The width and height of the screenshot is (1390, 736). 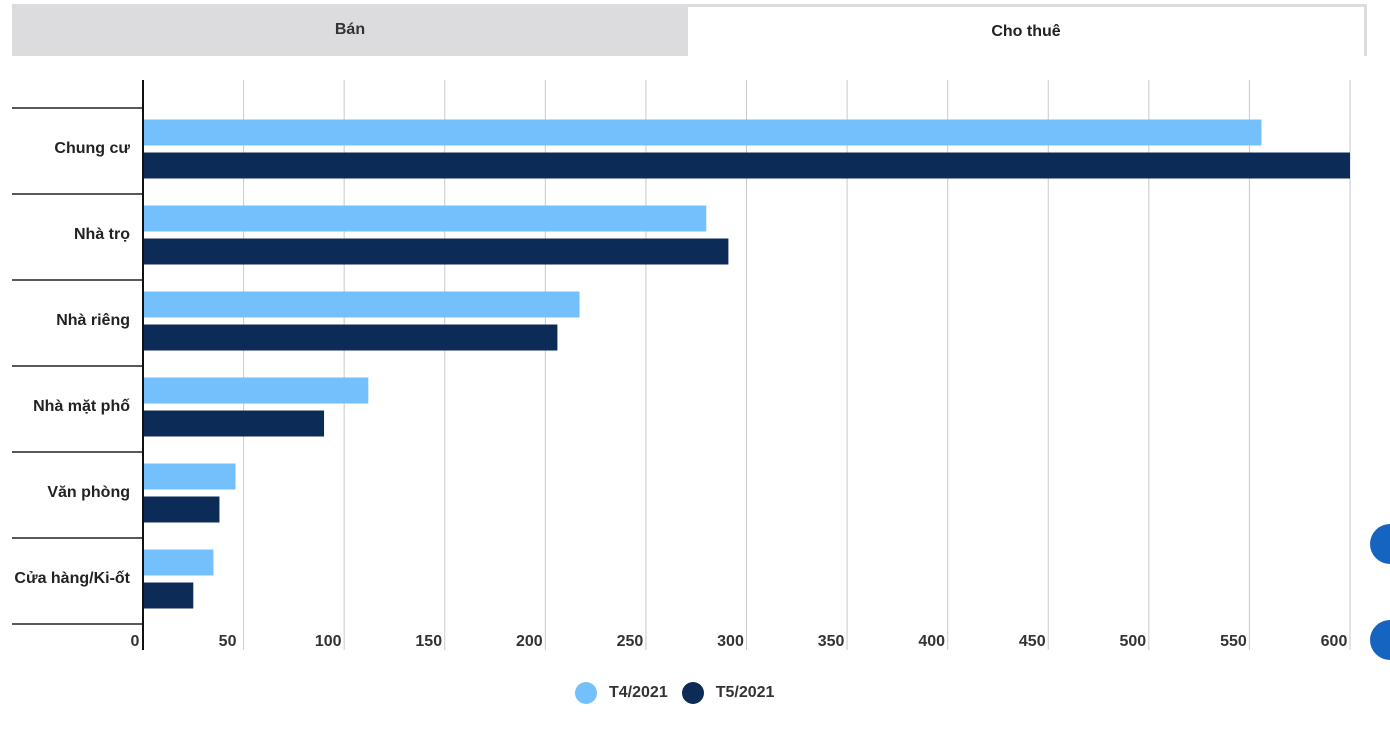 I want to click on x-tick-label: 450, so click(x=1032, y=641).